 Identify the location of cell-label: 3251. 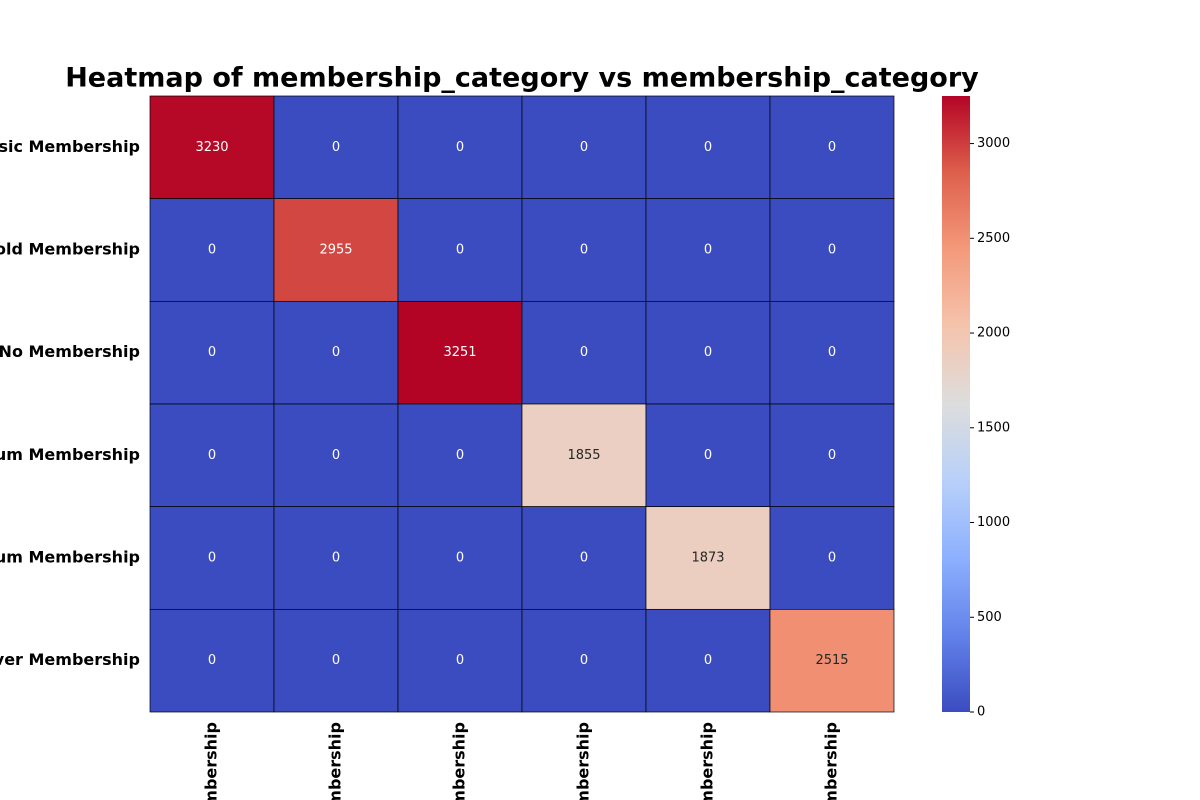
(459, 352).